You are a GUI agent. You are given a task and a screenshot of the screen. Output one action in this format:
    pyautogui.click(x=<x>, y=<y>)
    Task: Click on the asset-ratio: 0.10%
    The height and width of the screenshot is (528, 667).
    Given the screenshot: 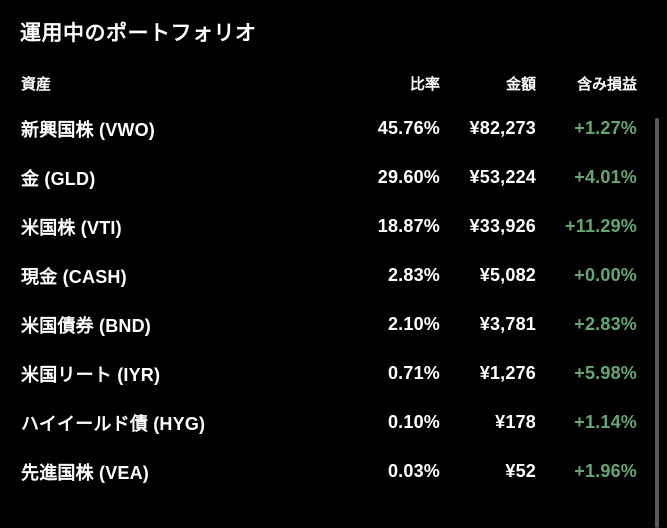 What is the action you would take?
    pyautogui.click(x=413, y=422)
    